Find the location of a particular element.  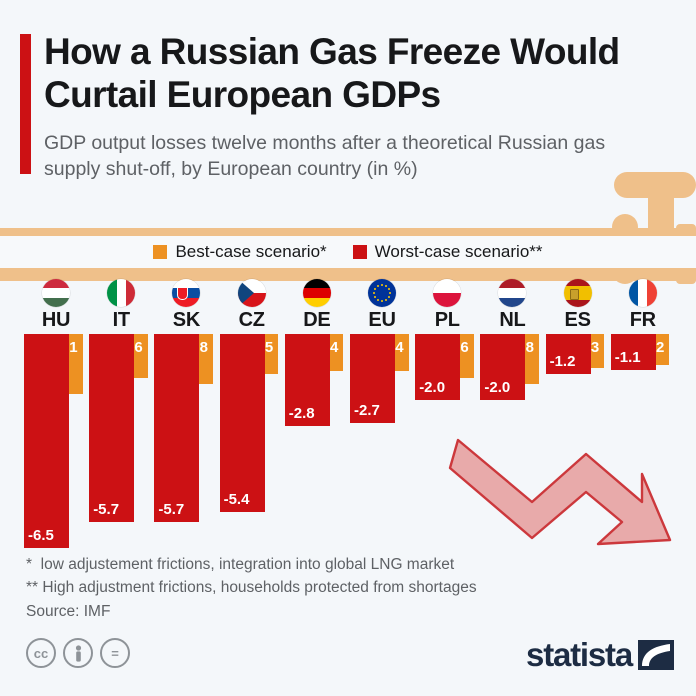

bars-container: -0.6-5.7 is located at coordinates (121, 441).